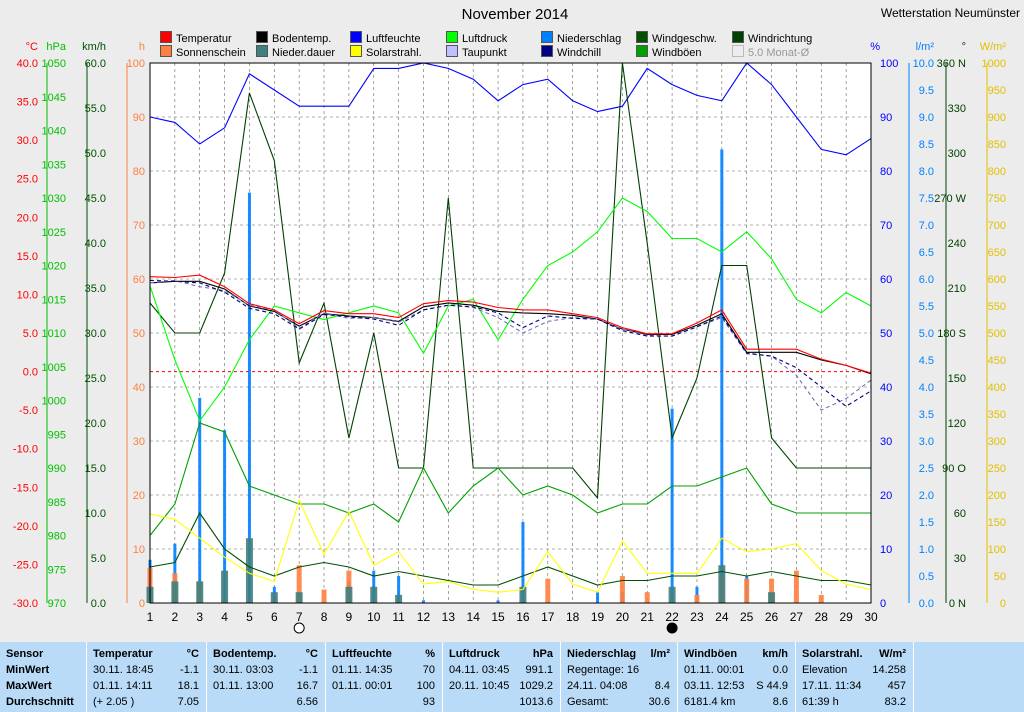  Describe the element at coordinates (510, 479) in the screenshot. I see `line-windben` at that location.